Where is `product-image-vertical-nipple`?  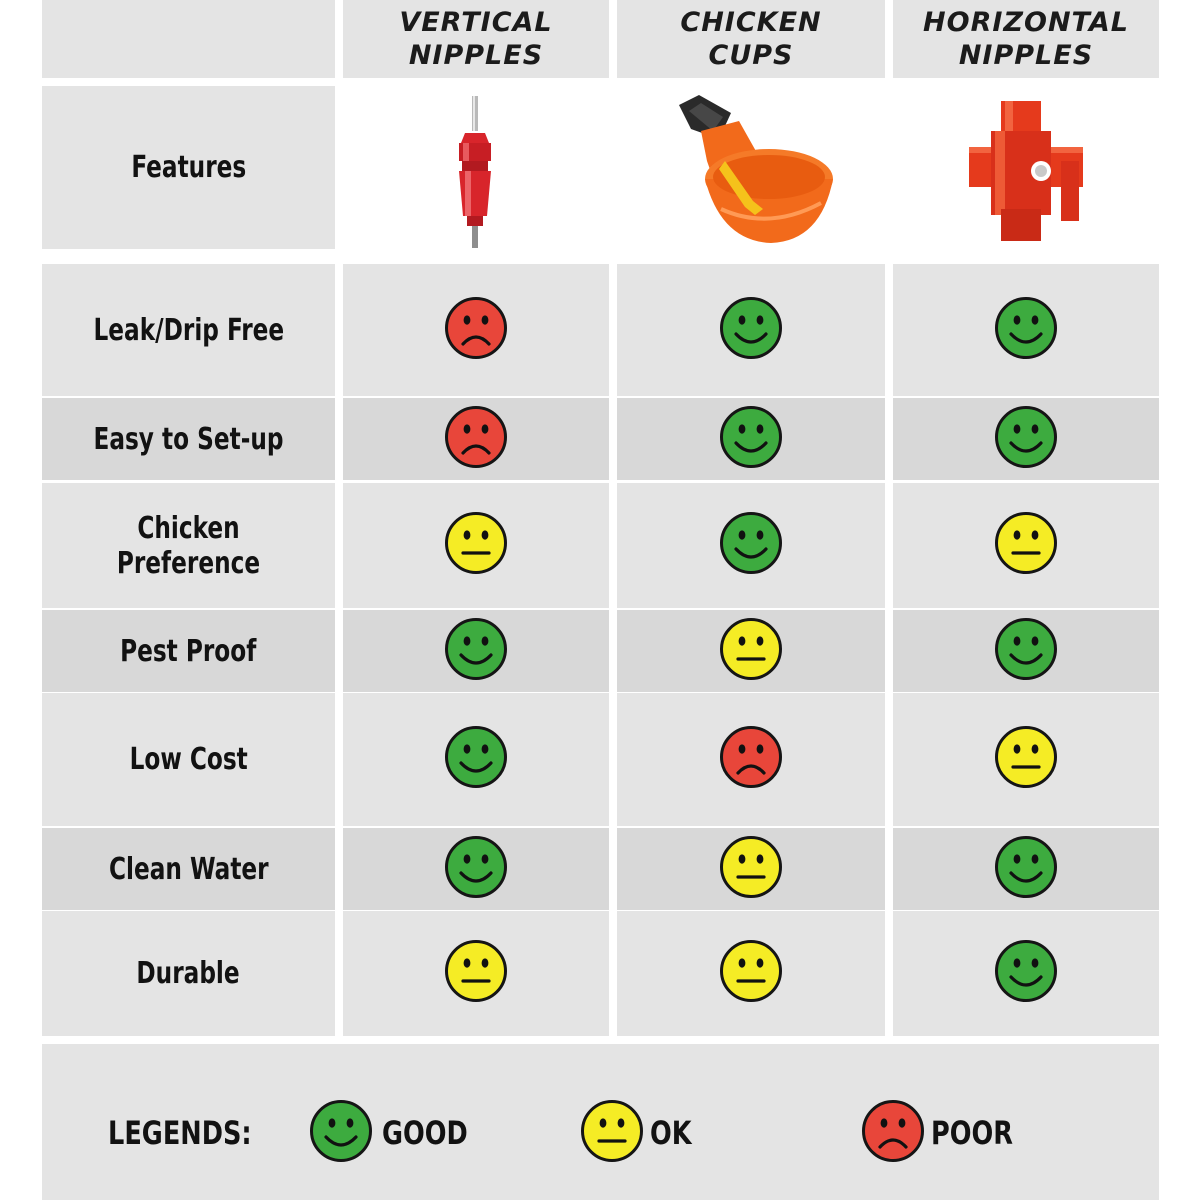
product-image-vertical-nipple is located at coordinates (476, 171).